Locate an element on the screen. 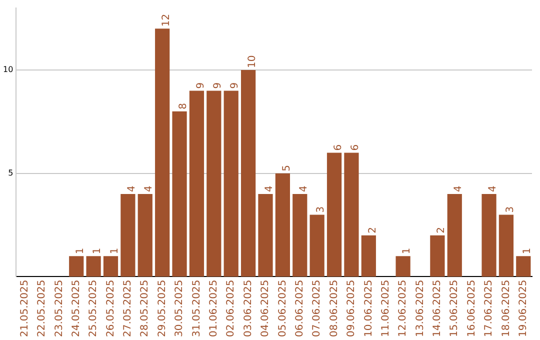  x-tick-label: 14.06.2025 is located at coordinates (438, 309).